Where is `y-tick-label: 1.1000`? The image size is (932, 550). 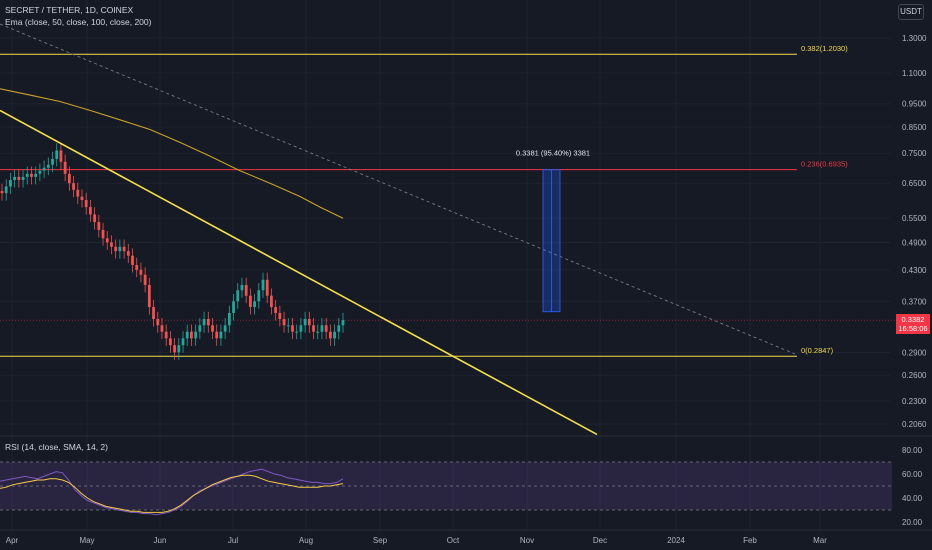
y-tick-label: 1.1000 is located at coordinates (914, 73).